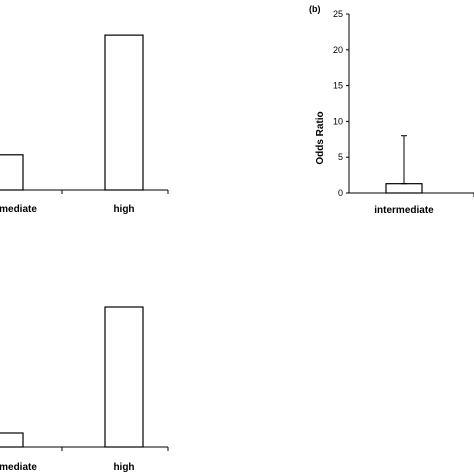  I want to click on panel-a-category-label-intermediate: mediate, so click(18, 209).